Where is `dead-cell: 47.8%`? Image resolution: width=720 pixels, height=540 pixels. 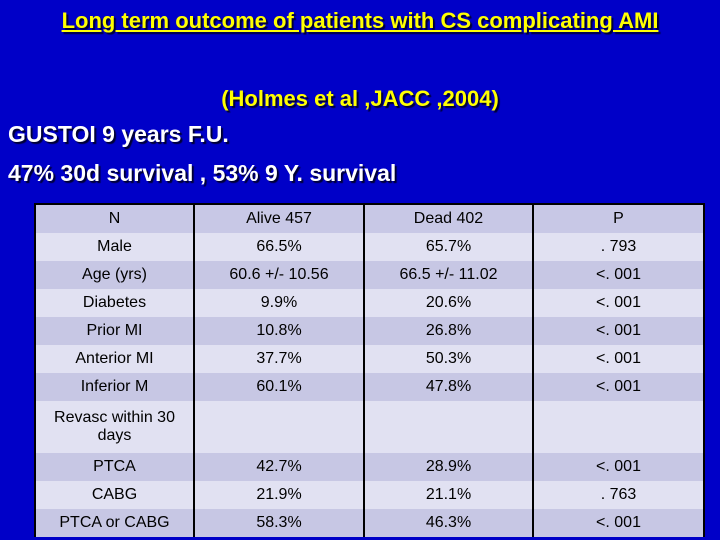 dead-cell: 47.8% is located at coordinates (449, 387).